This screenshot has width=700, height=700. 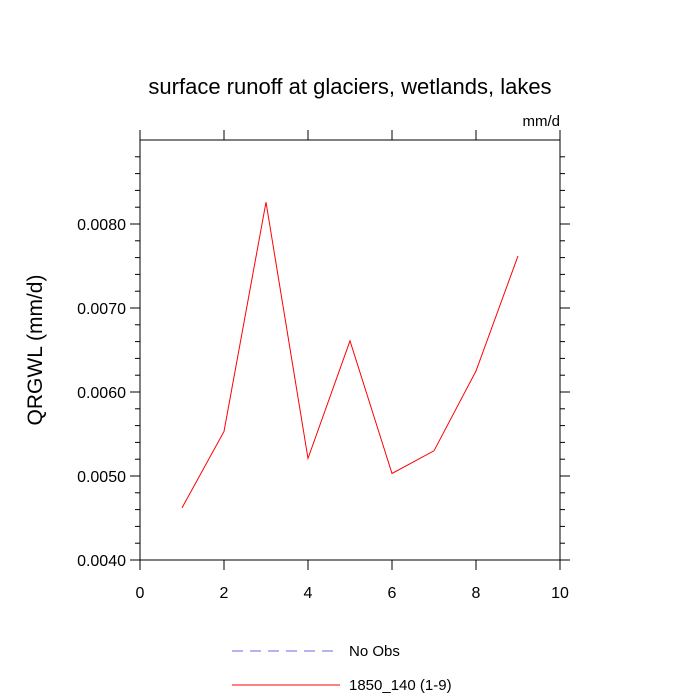 What do you see at coordinates (374, 651) in the screenshot?
I see `legend-label: No Obs` at bounding box center [374, 651].